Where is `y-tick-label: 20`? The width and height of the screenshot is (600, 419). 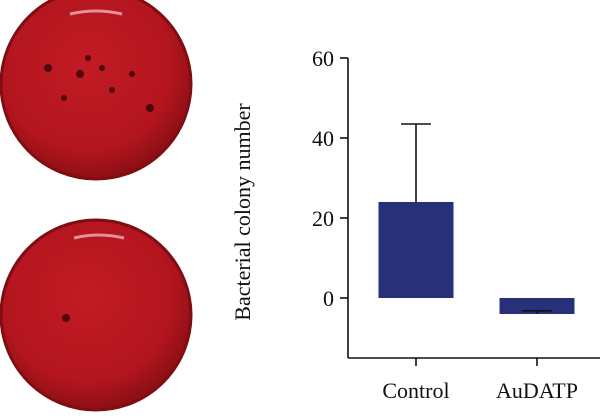
y-tick-label: 20 is located at coordinates (323, 218).